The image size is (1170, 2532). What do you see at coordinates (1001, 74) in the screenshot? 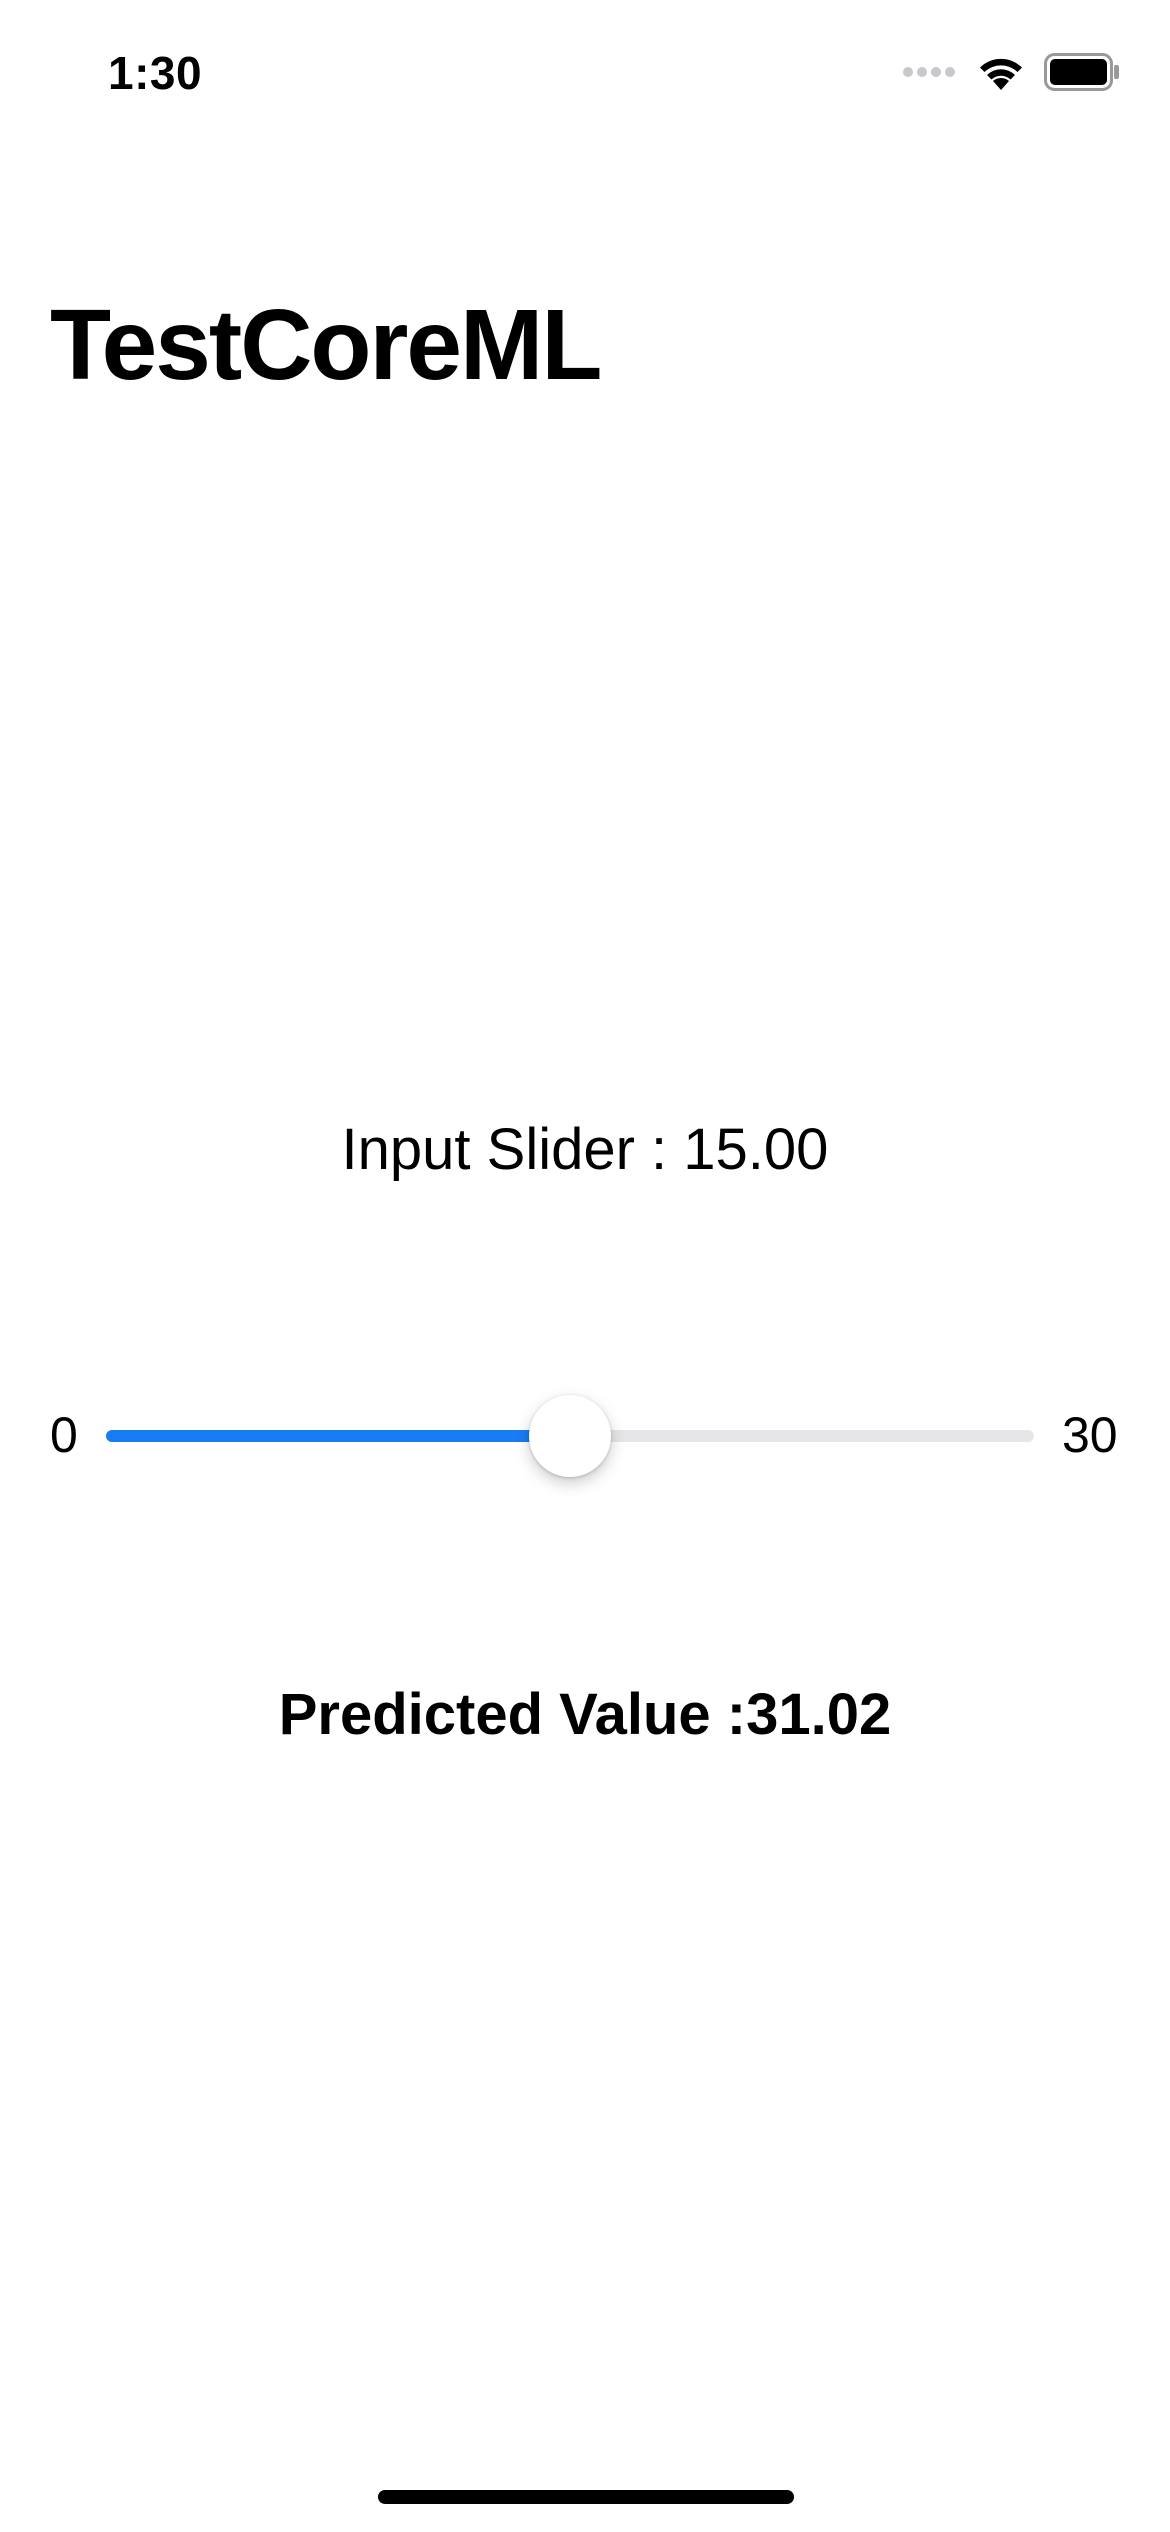
I see `wifi-icon` at bounding box center [1001, 74].